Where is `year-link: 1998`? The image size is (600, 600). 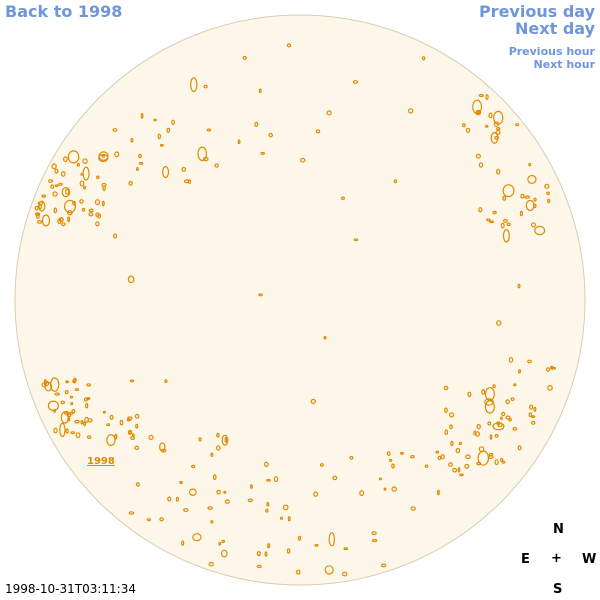 year-link: 1998 is located at coordinates (101, 461).